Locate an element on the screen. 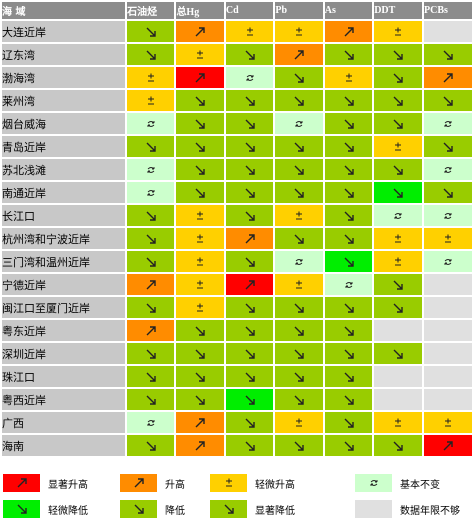 The width and height of the screenshot is (474, 526). region-name: 南通近岸 is located at coordinates (63, 192).